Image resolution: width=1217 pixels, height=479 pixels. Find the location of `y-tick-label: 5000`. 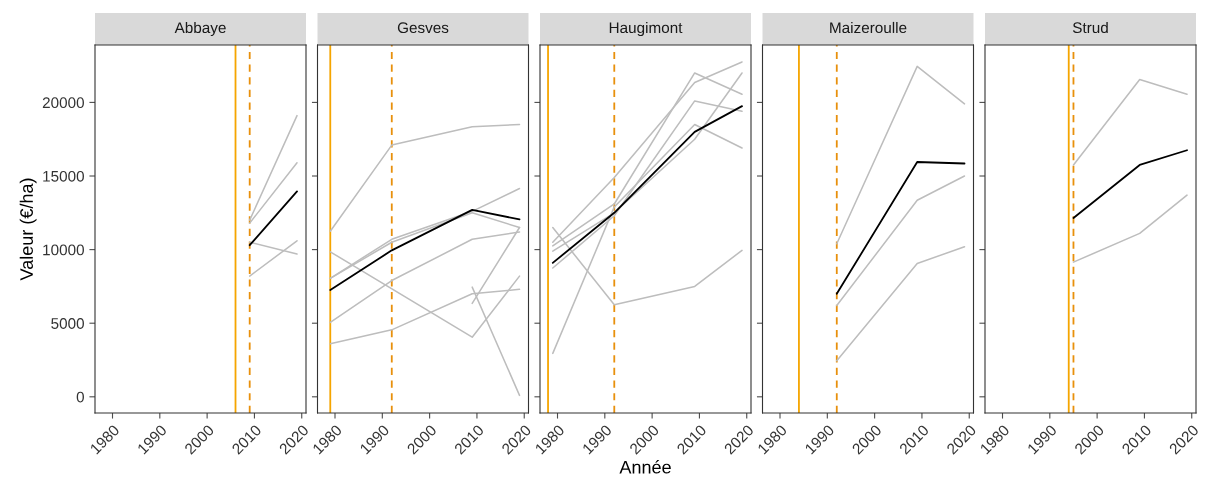

y-tick-label: 5000 is located at coordinates (67, 323).